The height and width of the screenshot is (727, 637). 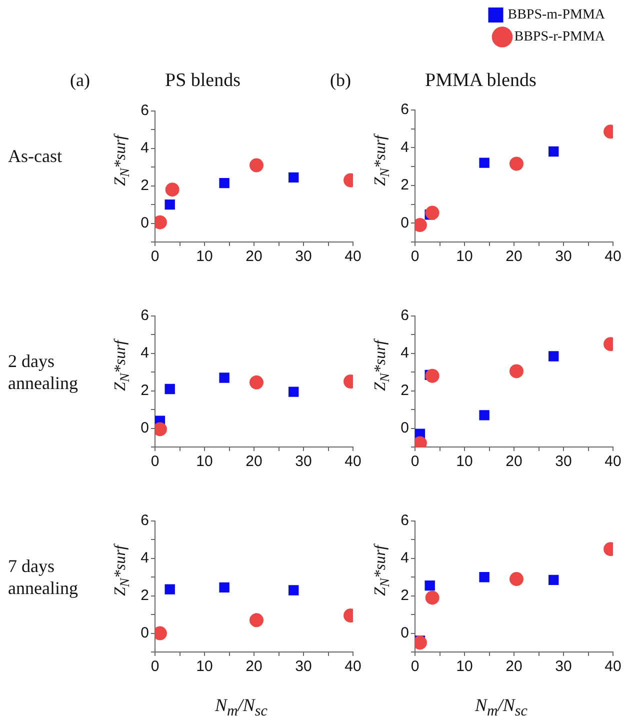 I want to click on text: 7 days annealing, so click(x=43, y=577).